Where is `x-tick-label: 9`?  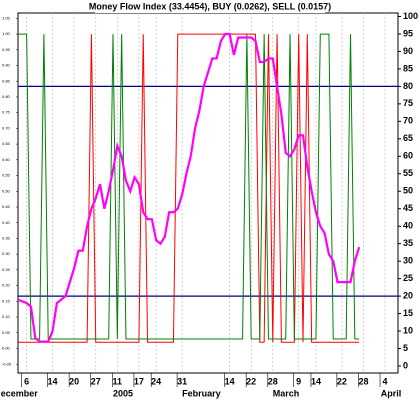 x-tick-label: 9 is located at coordinates (298, 381).